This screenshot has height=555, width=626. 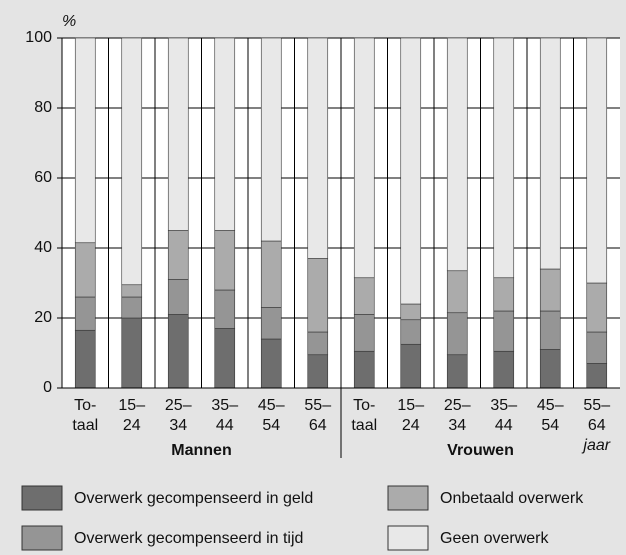 What do you see at coordinates (188, 538) in the screenshot?
I see `legend-label: Overwerk gecompenseerd in tijd` at bounding box center [188, 538].